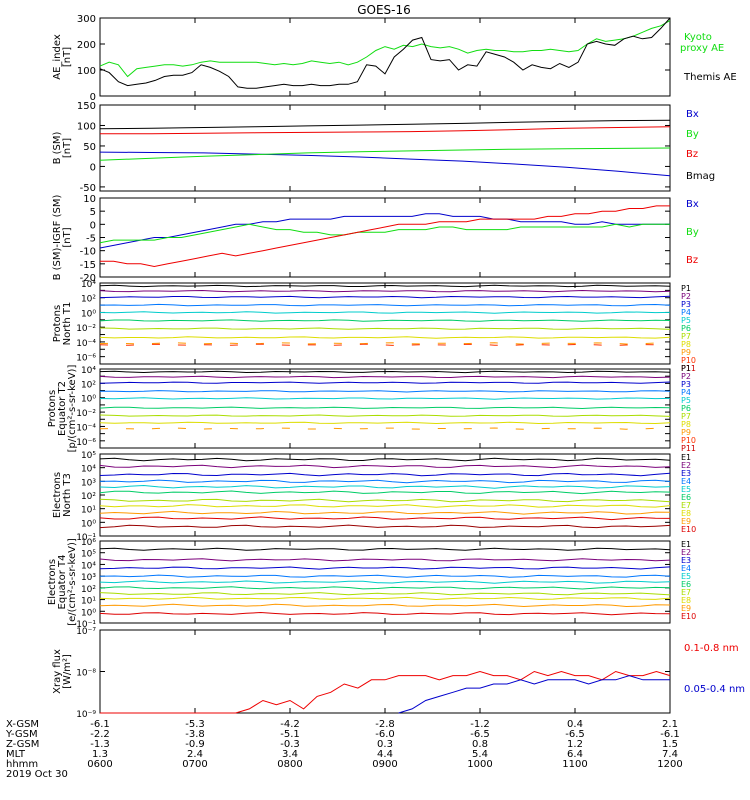 The image size is (750, 800). Describe the element at coordinates (575, 724) in the screenshot. I see `x-axis-value: 0.4` at that location.